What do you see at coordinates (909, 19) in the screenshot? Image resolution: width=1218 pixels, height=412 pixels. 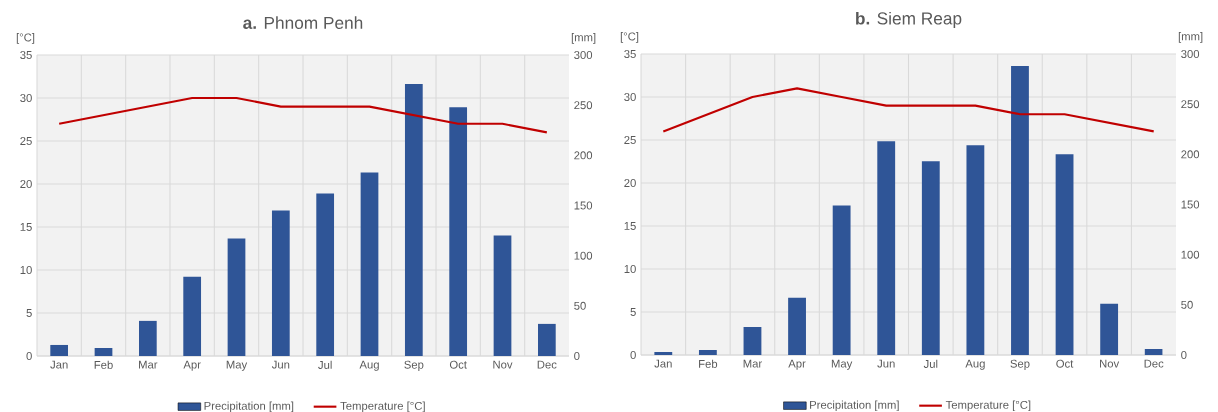 I see `chart-title: b. Siem Reap` at bounding box center [909, 19].